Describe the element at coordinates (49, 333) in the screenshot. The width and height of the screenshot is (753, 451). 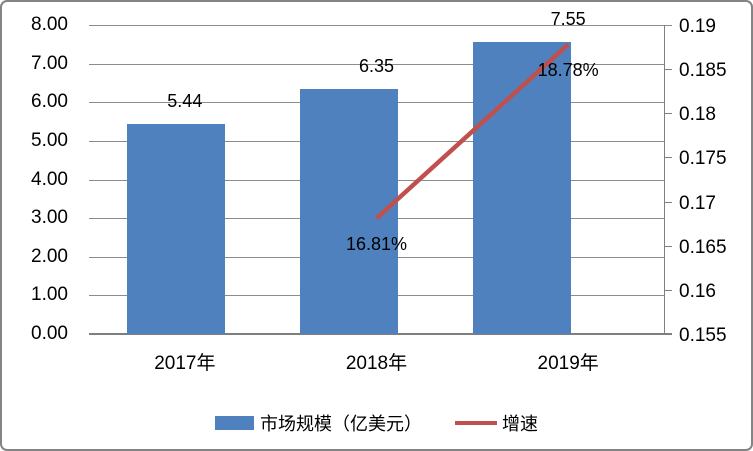
I see `left-y-tick-label: 0.00` at that location.